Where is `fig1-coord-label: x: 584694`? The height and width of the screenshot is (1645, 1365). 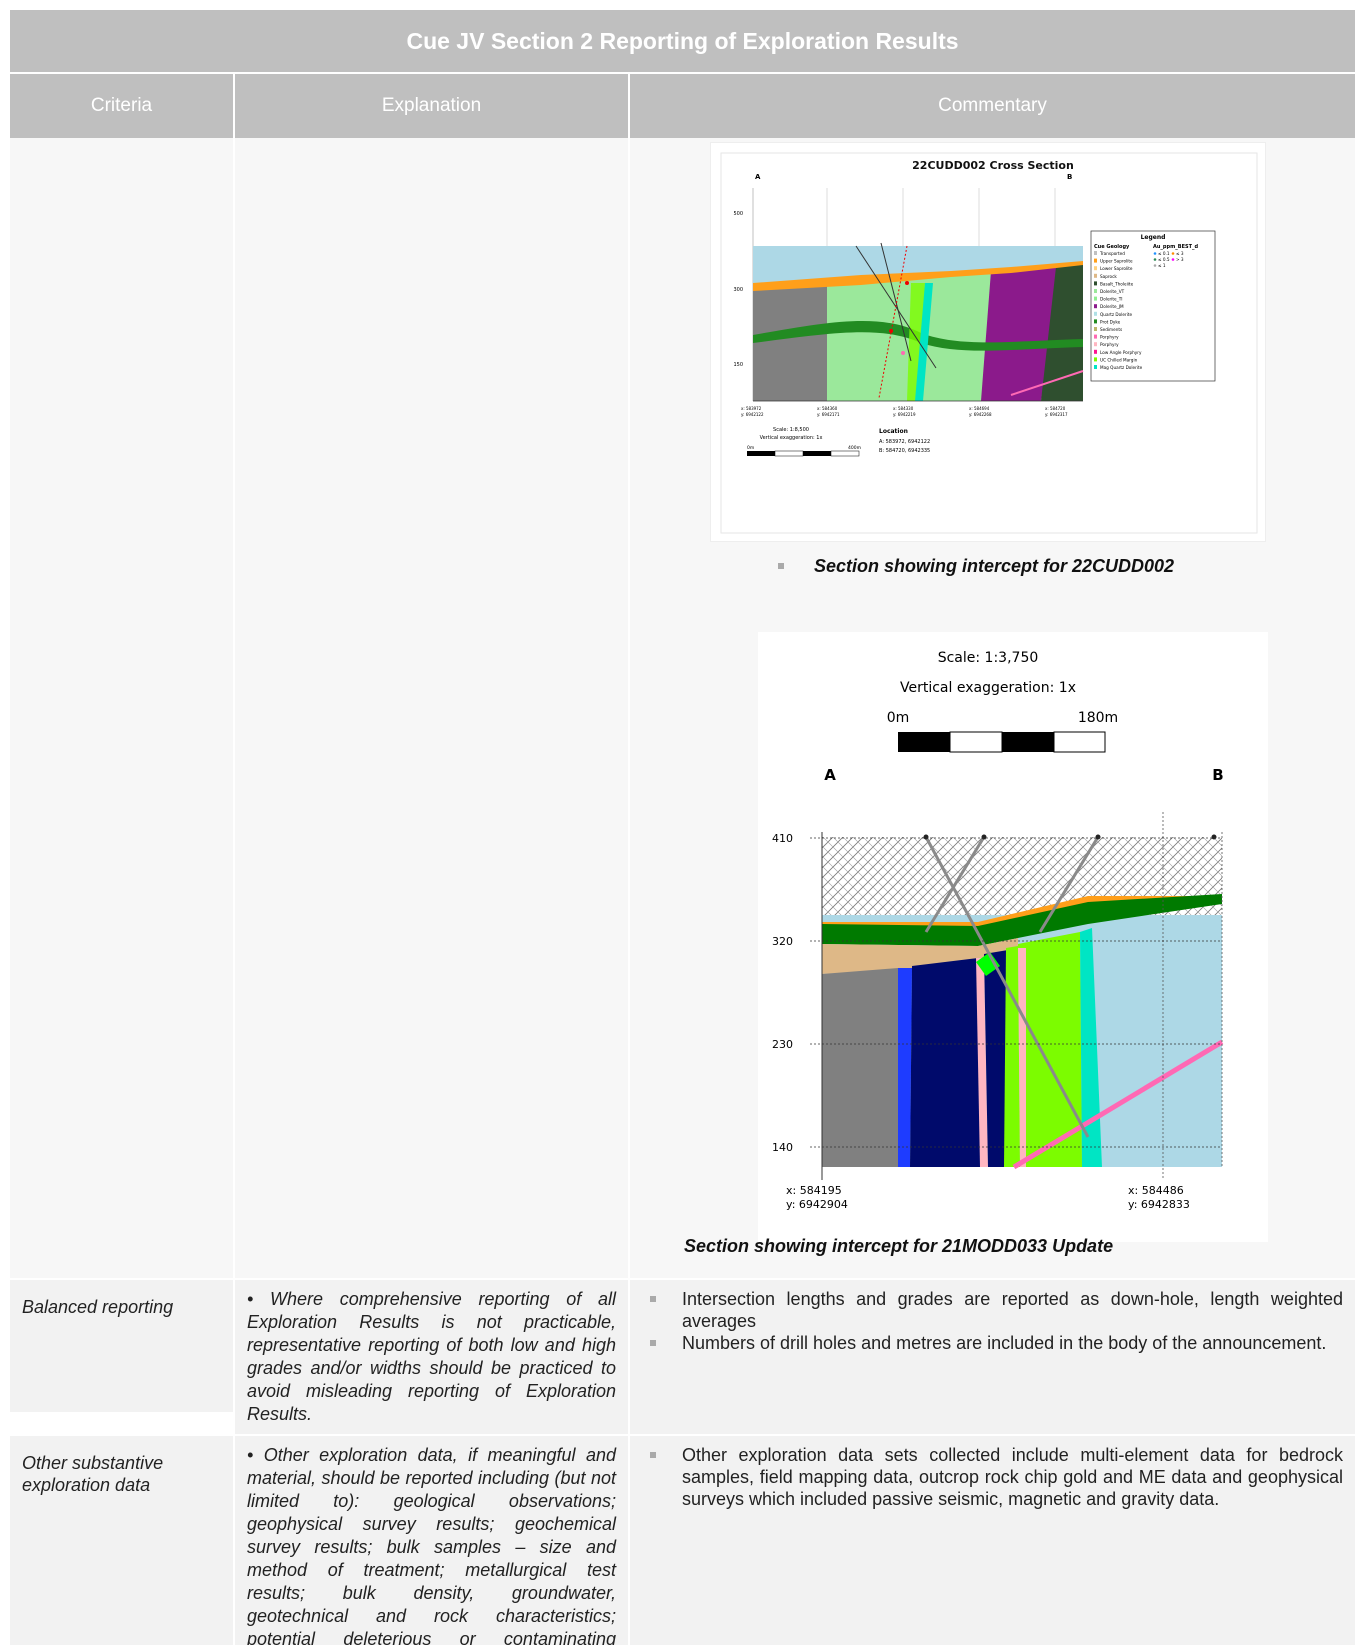
fig1-coord-label: x: 584694 is located at coordinates (979, 408).